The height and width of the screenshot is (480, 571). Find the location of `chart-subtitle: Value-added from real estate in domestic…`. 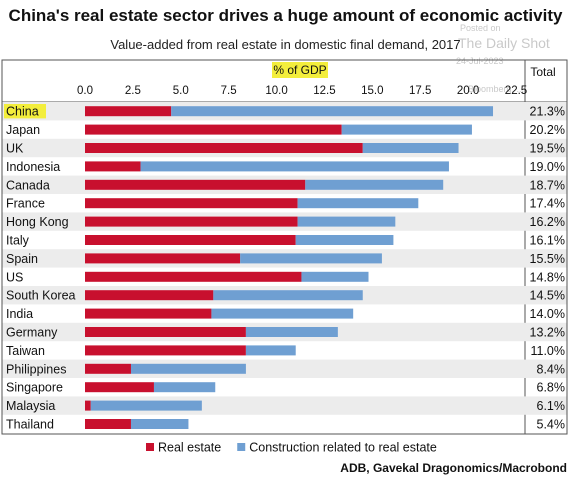

chart-subtitle: Value-added from real estate in domestic… is located at coordinates (285, 44).